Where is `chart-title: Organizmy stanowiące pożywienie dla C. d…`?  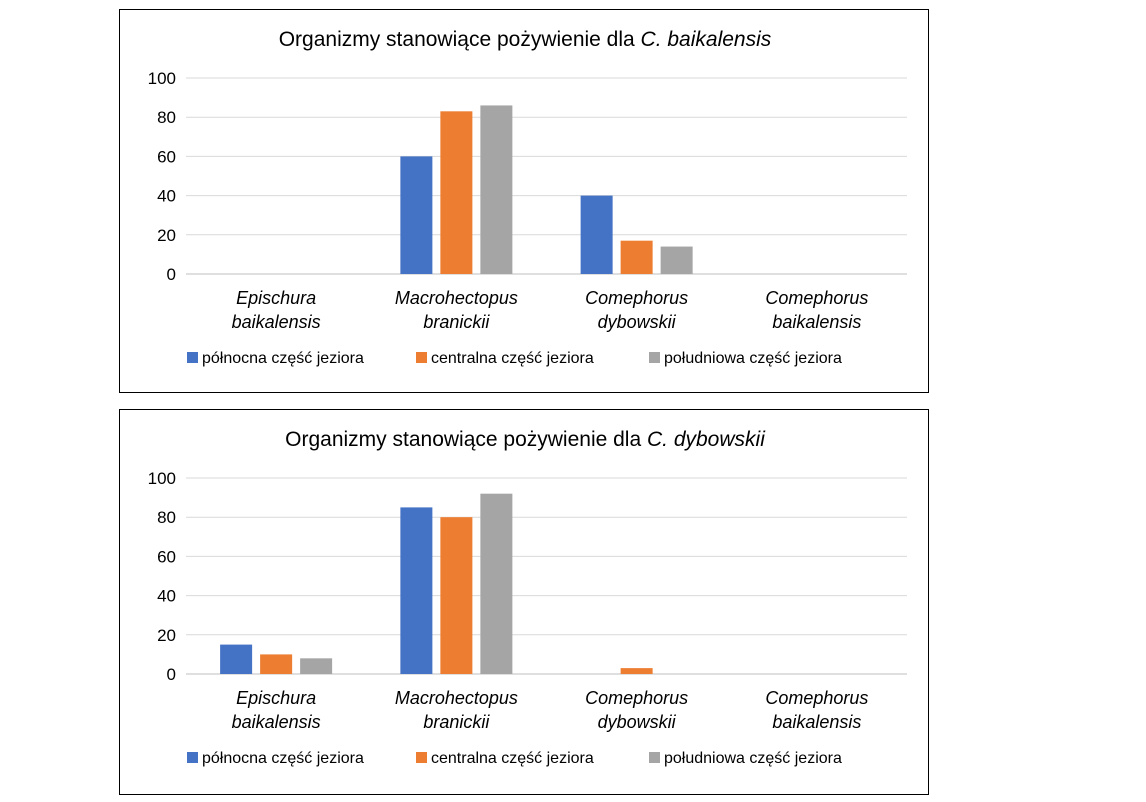 chart-title: Organizmy stanowiące pożywienie dla C. d… is located at coordinates (525, 439).